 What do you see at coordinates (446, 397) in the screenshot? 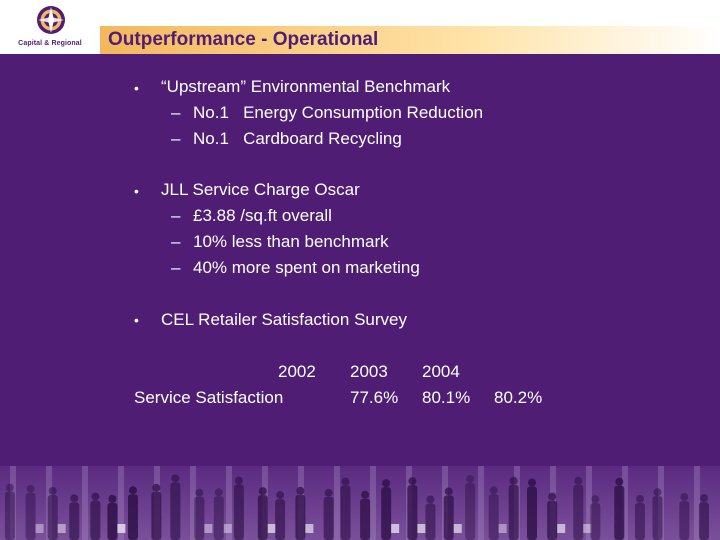
I see `value-cell: 80.1%` at bounding box center [446, 397].